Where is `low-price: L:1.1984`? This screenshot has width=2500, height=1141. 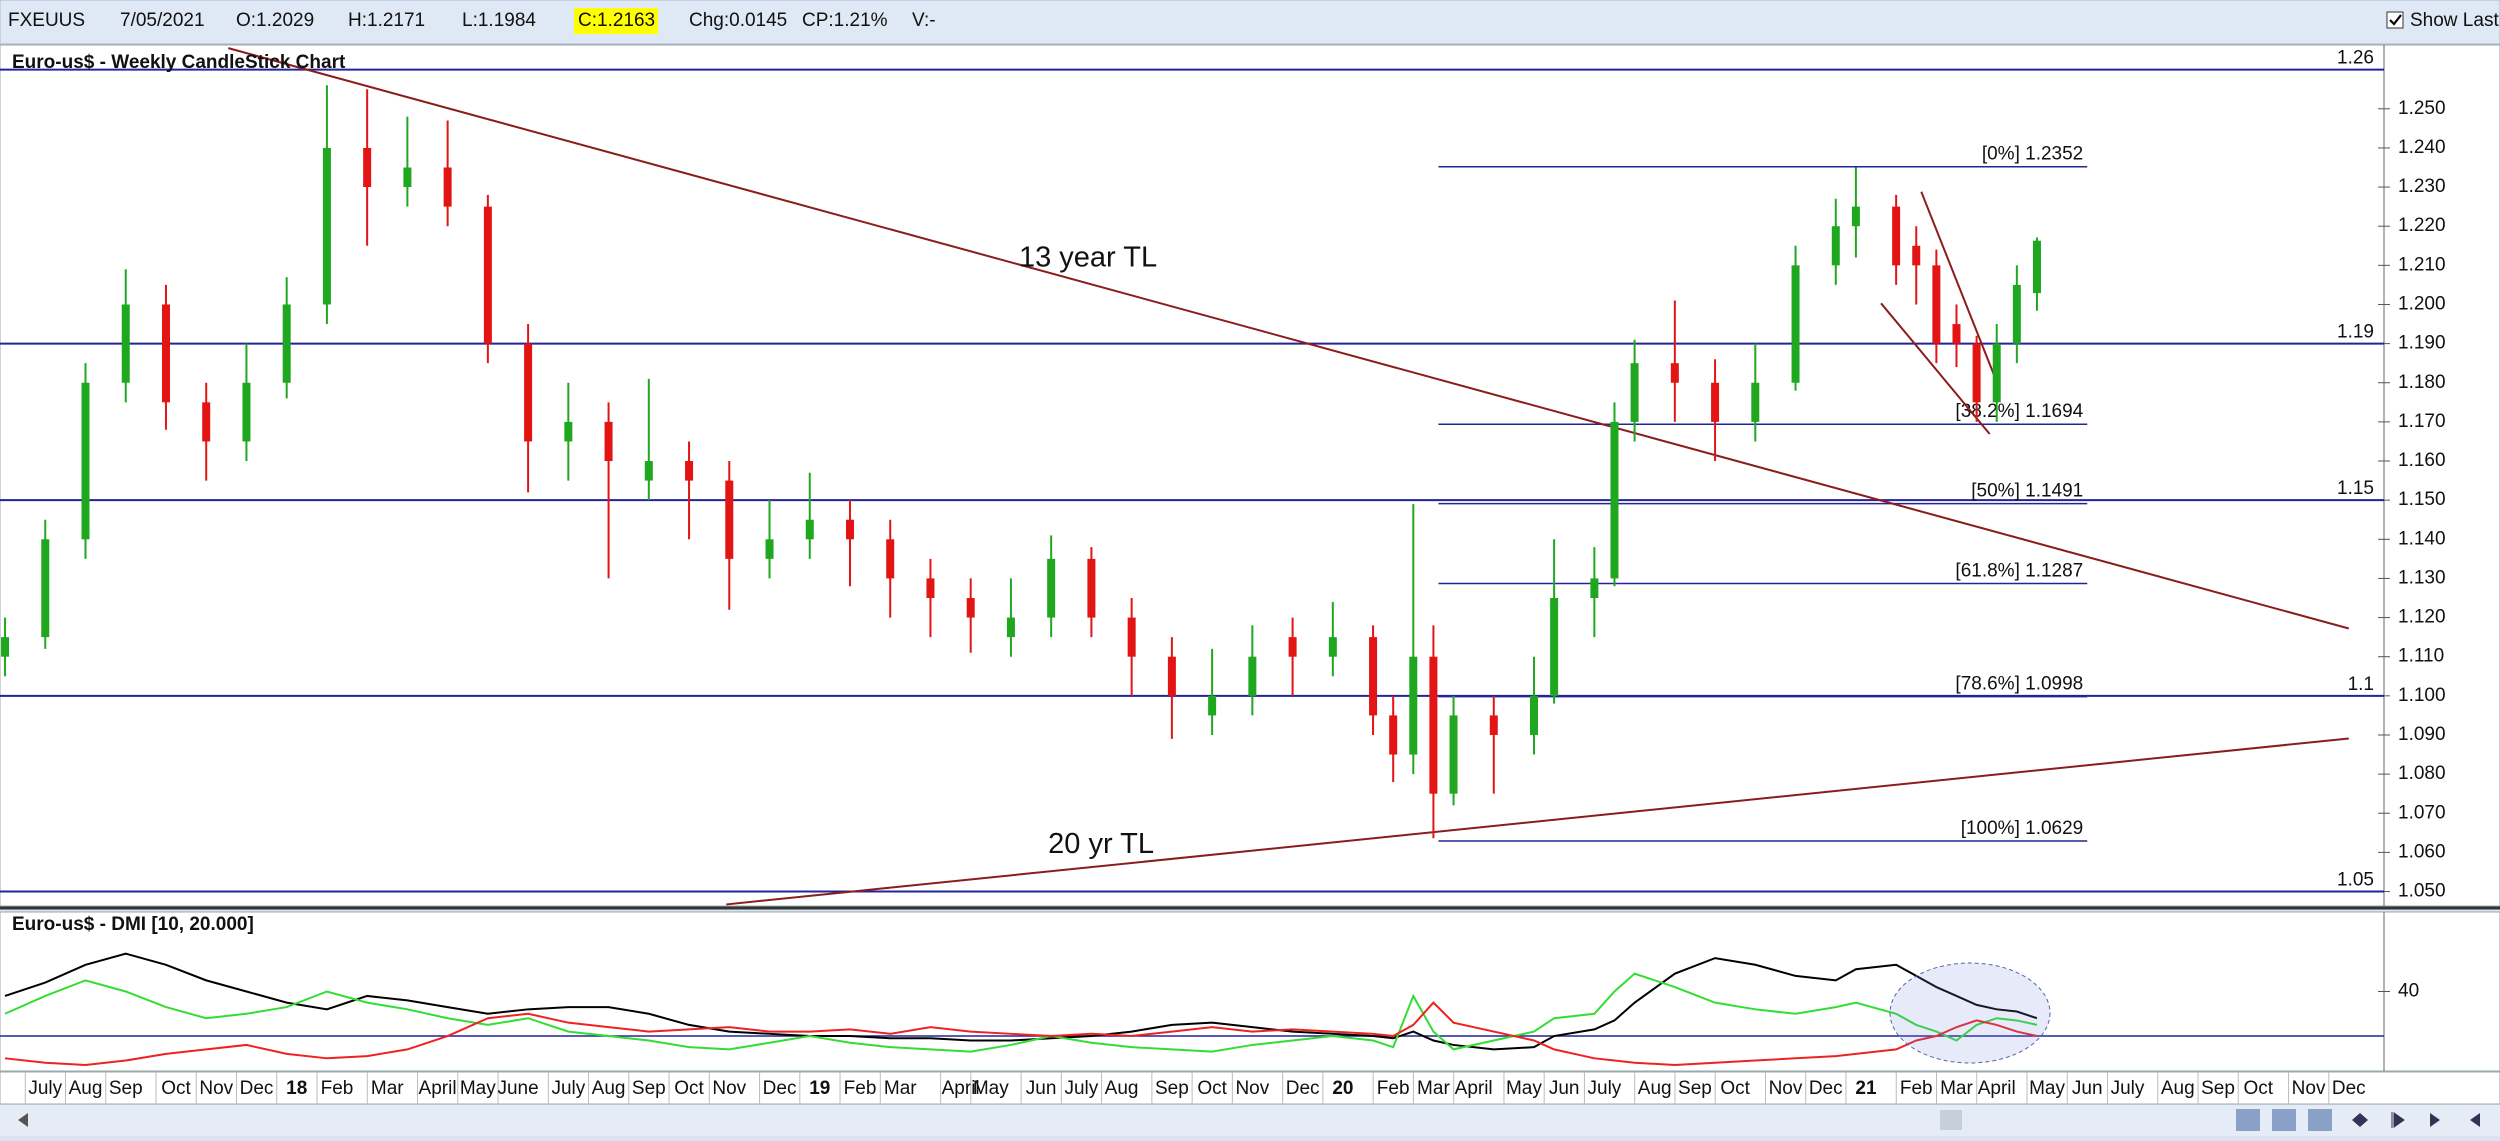 low-price: L:1.1984 is located at coordinates (499, 20).